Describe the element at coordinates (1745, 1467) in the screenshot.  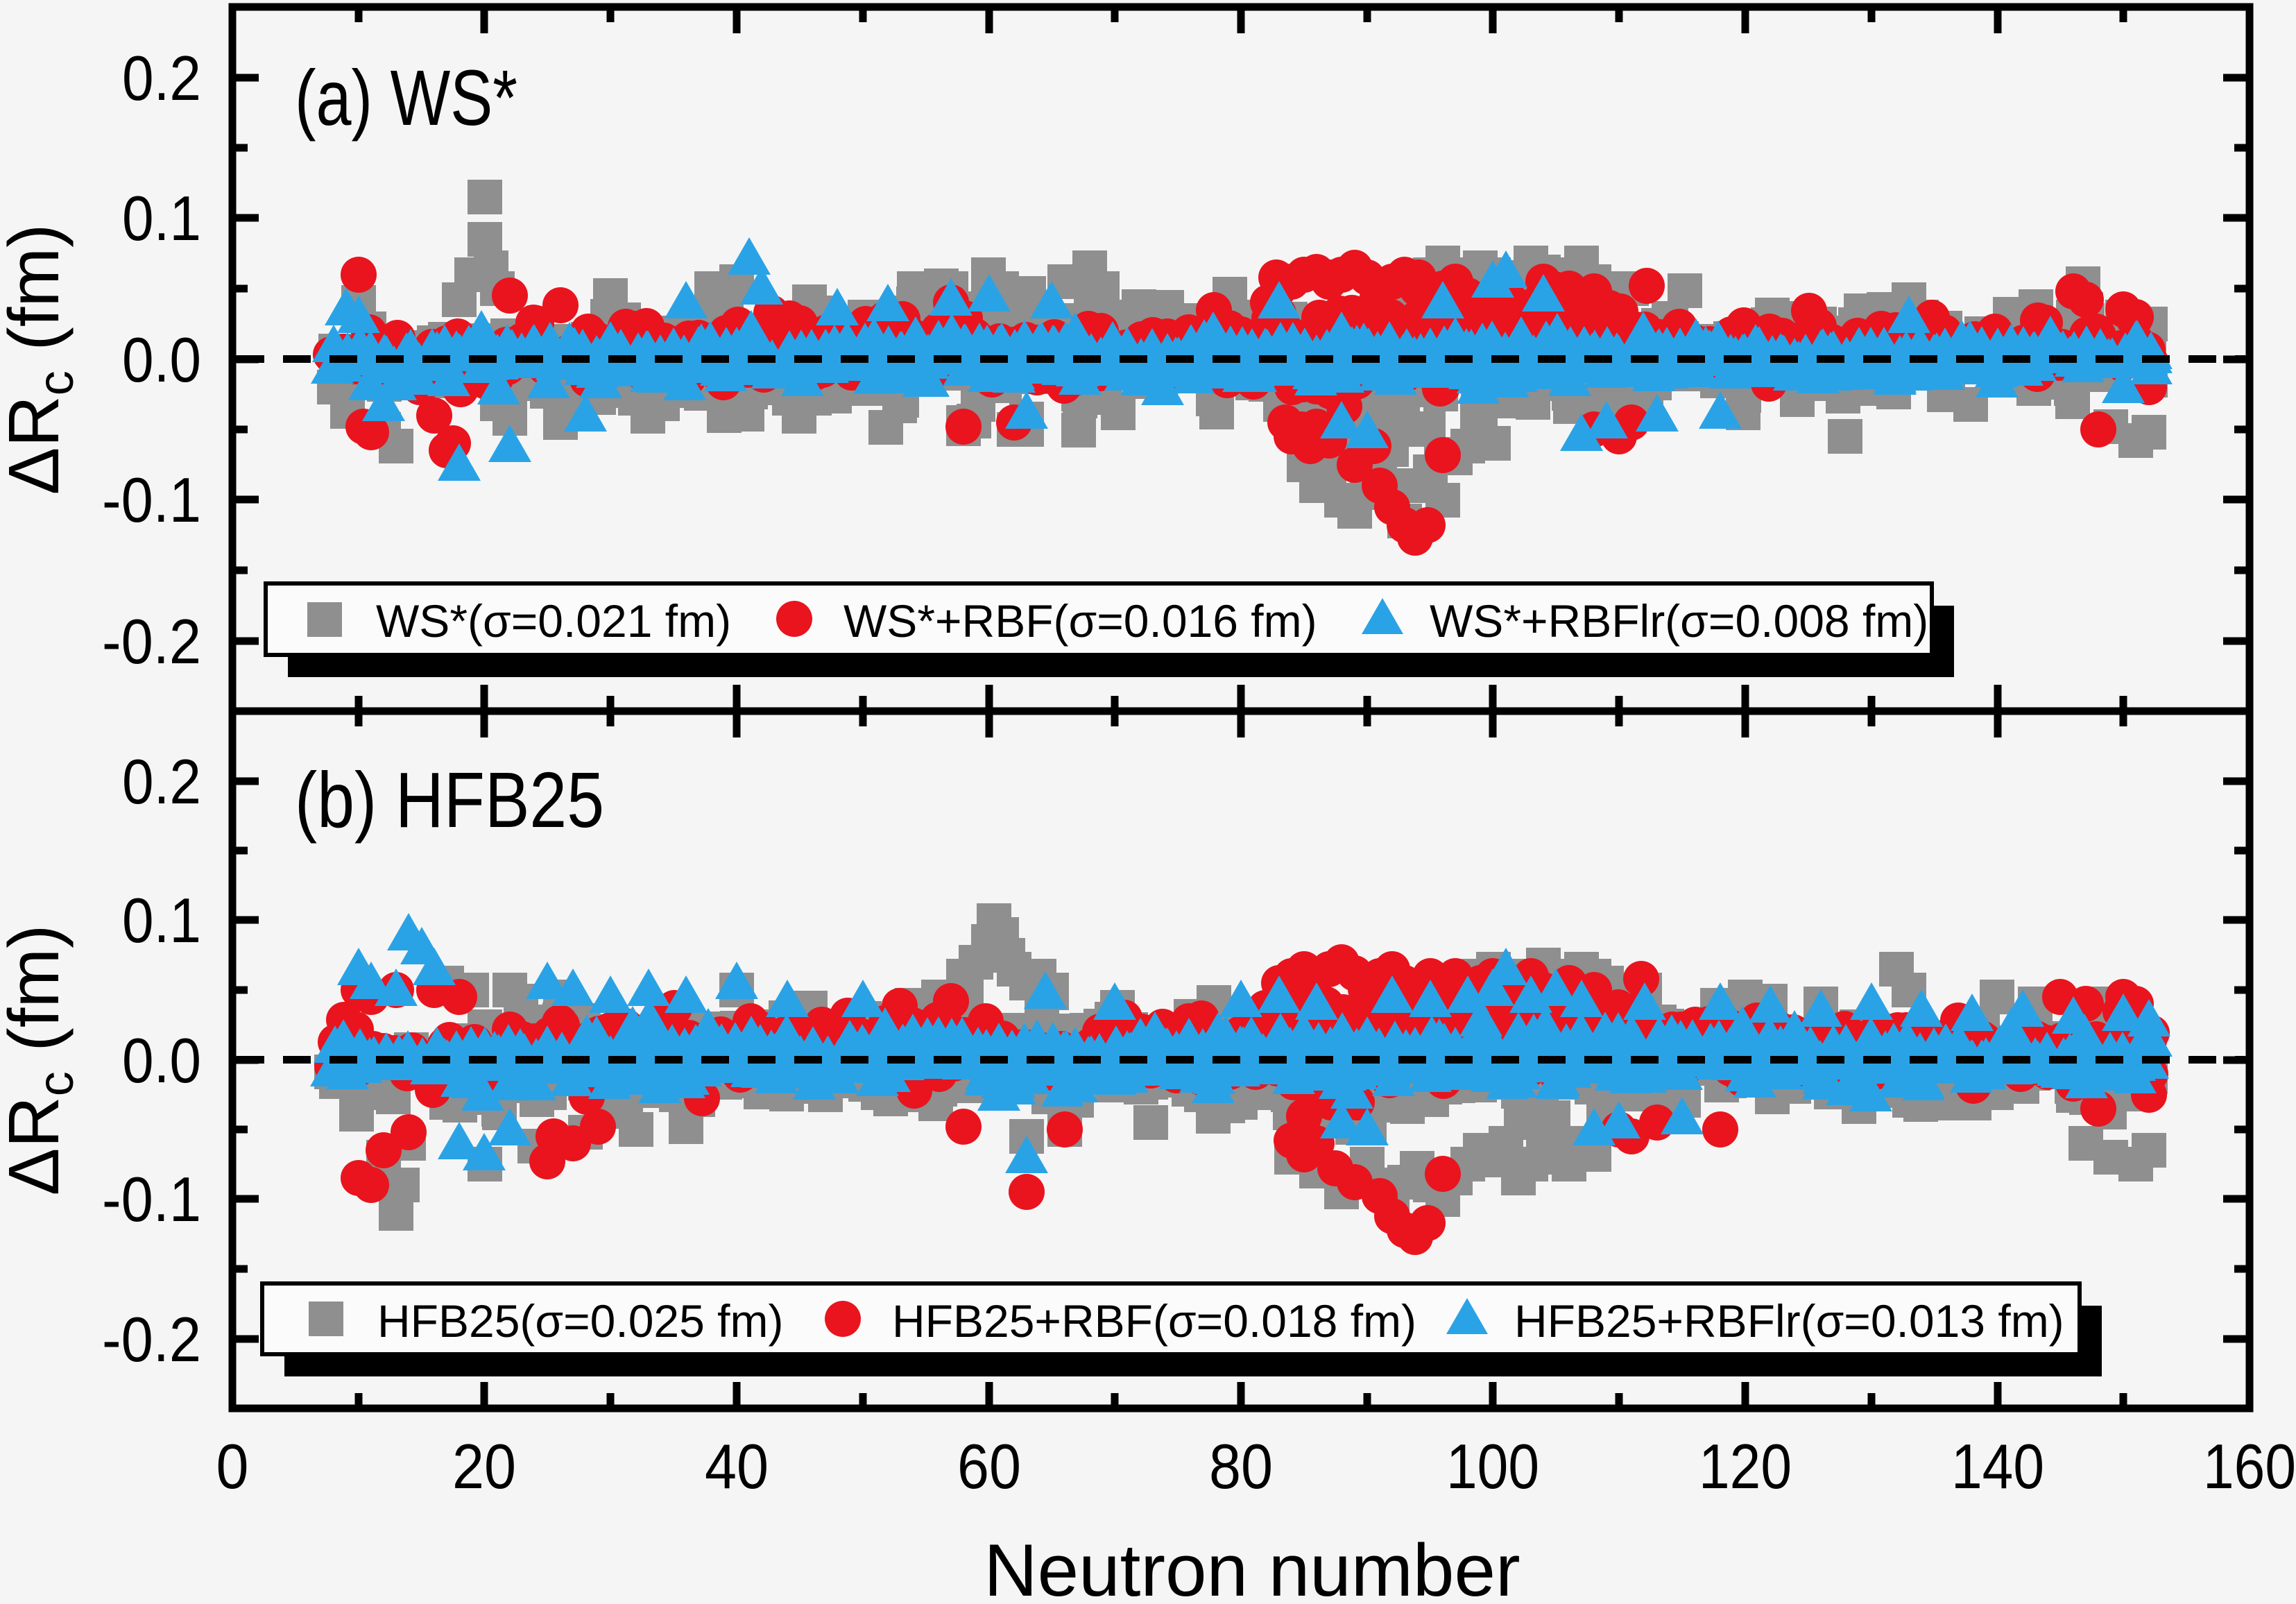
I see `svg-text: 120` at that location.